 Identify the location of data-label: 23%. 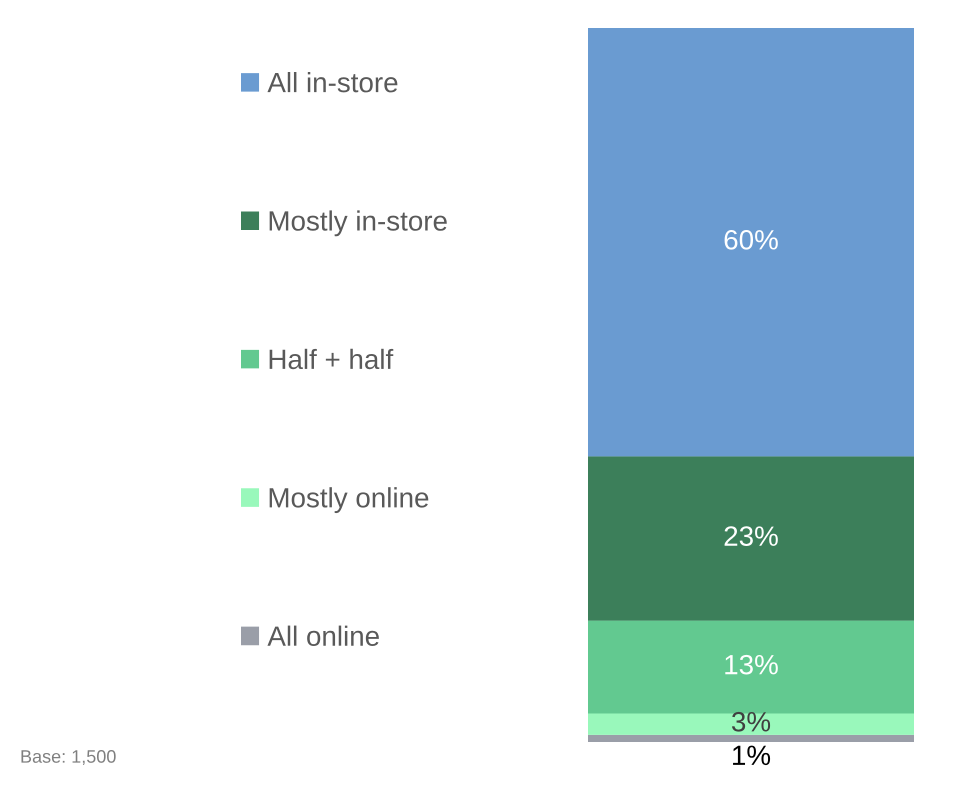
(751, 536).